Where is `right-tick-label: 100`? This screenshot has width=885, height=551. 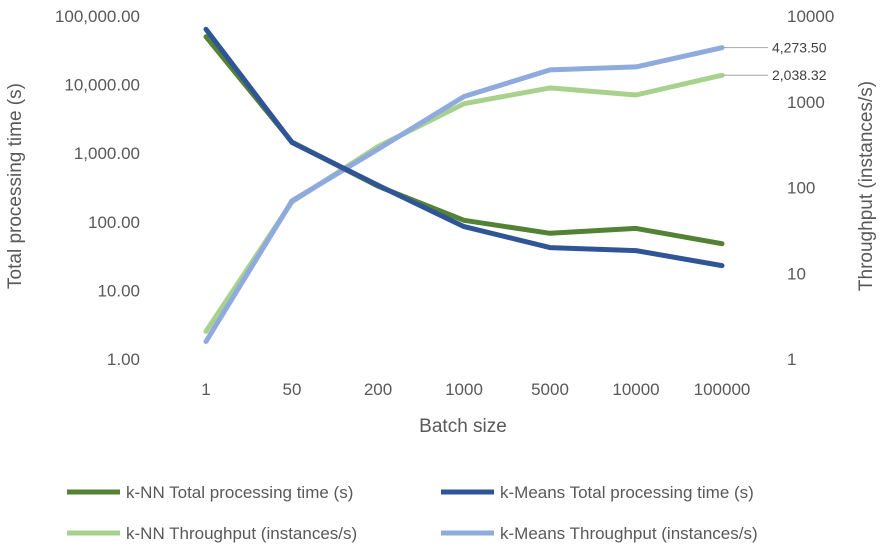
right-tick-label: 100 is located at coordinates (801, 188).